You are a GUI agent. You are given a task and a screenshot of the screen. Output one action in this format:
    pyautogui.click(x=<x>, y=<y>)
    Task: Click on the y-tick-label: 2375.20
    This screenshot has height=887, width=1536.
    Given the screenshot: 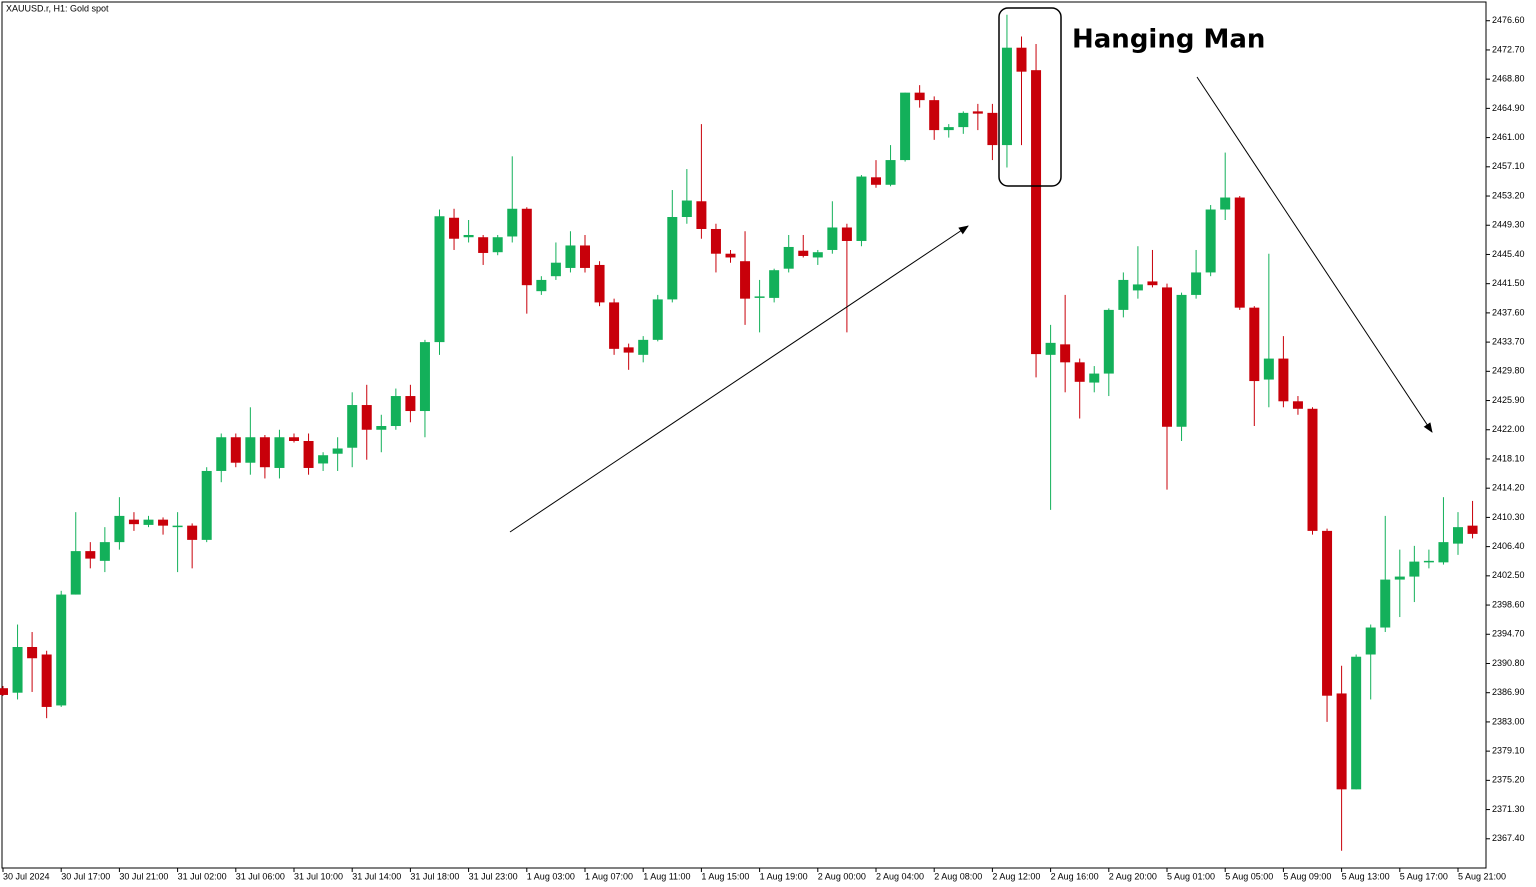 What is the action you would take?
    pyautogui.click(x=1508, y=780)
    